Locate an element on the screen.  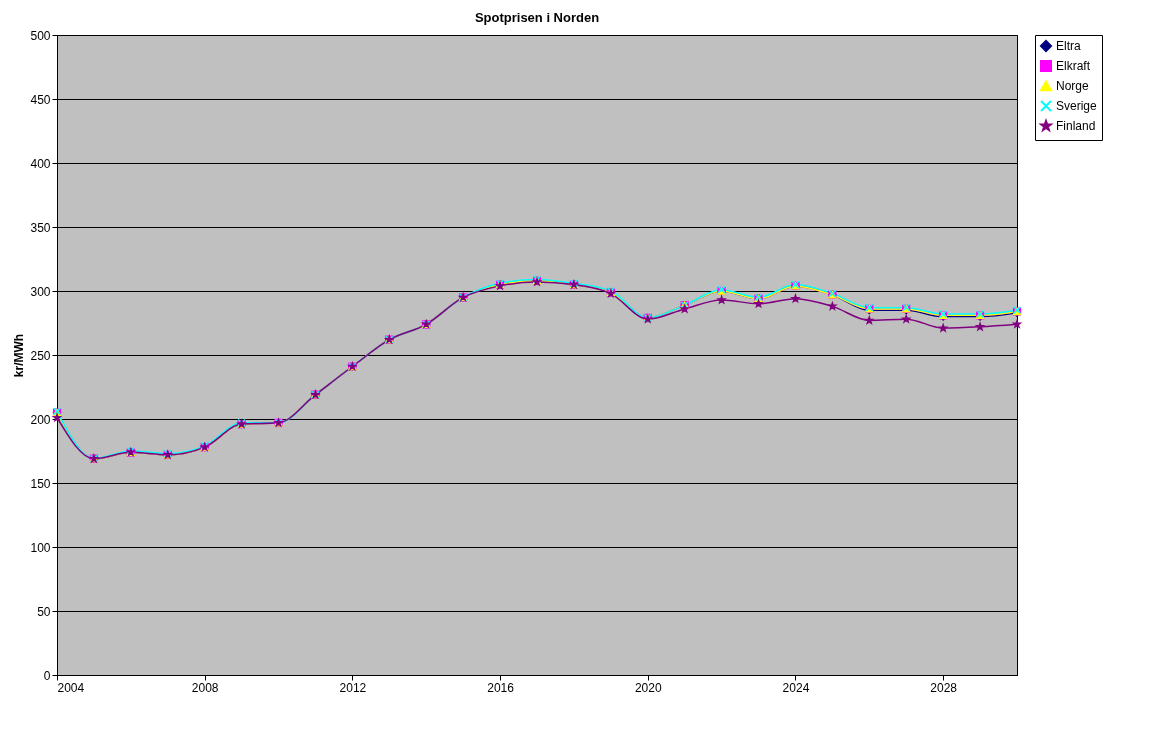
chart-title: Spotprisen i Norden is located at coordinates (537, 17).